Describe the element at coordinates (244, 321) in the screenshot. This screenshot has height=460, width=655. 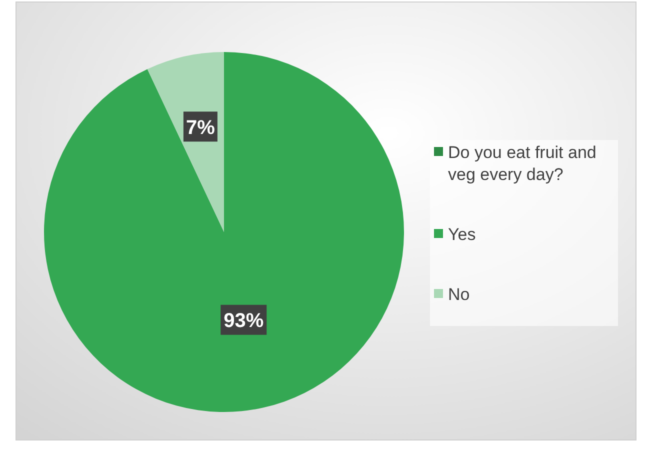
I see `data-label: 93%` at that location.